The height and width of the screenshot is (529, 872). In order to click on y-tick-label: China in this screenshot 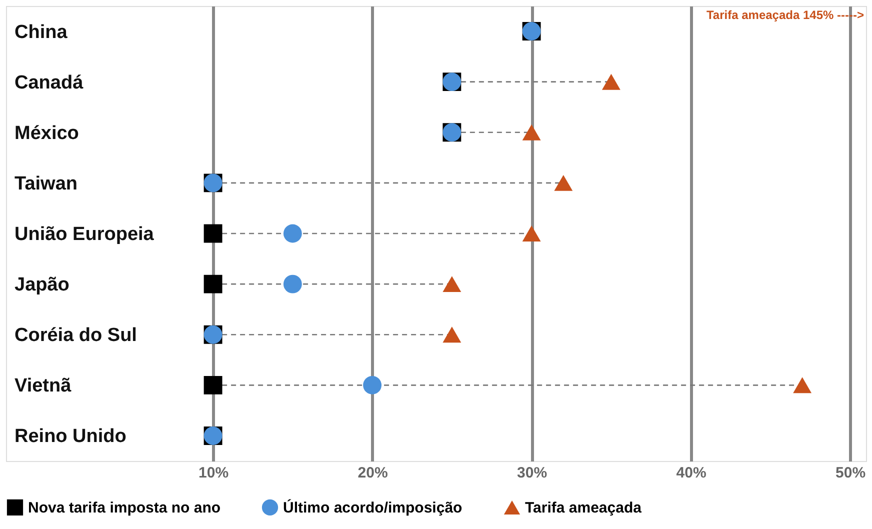, I will do `click(41, 32)`.